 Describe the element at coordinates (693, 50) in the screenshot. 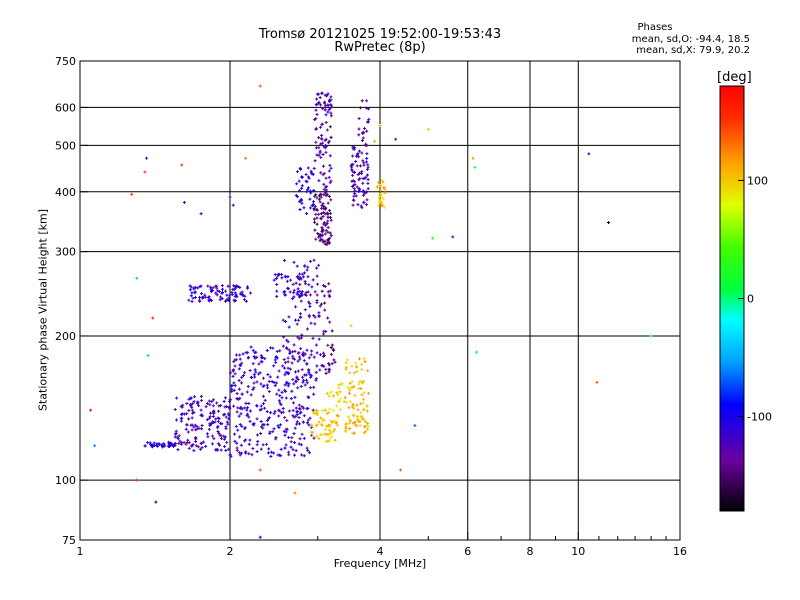

I see `phase-stats-x: mean, sd,X: 79.9, 20.2` at that location.